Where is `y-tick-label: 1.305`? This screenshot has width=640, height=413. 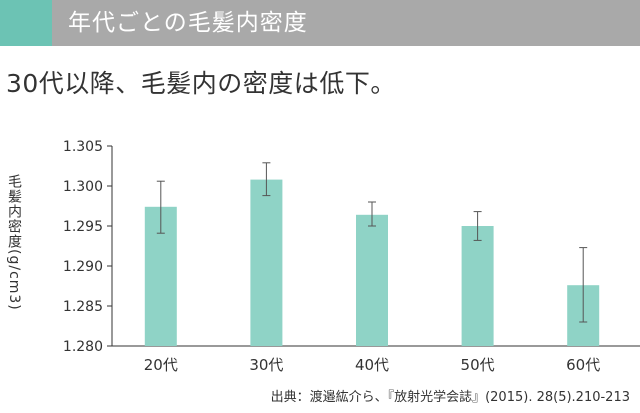
y-tick-label: 1.305 is located at coordinates (83, 147).